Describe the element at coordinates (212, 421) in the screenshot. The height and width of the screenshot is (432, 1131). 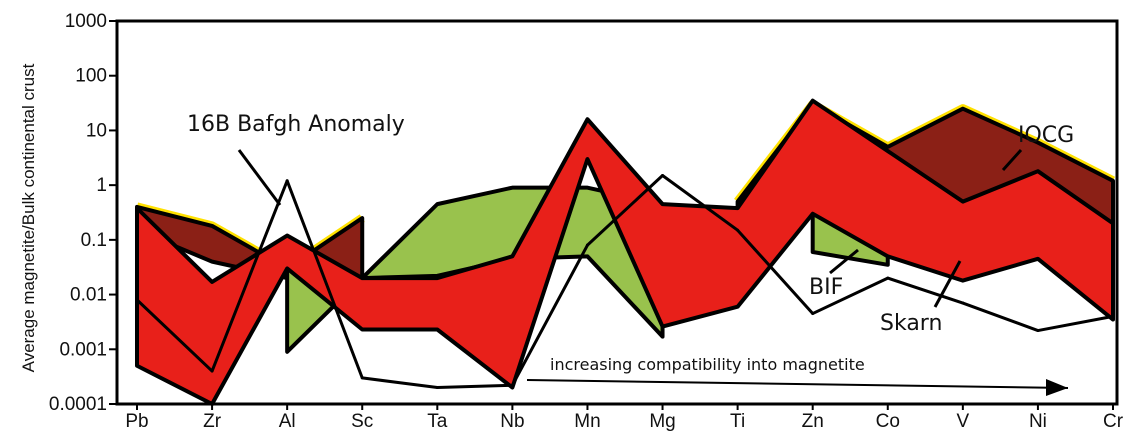
I see `x-tick-label: Zr` at that location.